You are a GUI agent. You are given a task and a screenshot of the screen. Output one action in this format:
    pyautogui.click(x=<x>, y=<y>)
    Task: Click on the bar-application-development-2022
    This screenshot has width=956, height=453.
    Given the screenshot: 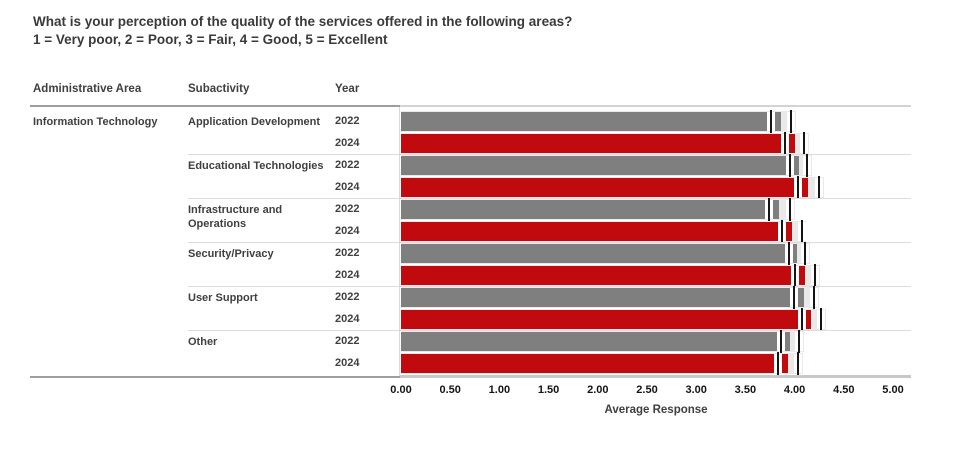 What is the action you would take?
    pyautogui.click(x=591, y=121)
    